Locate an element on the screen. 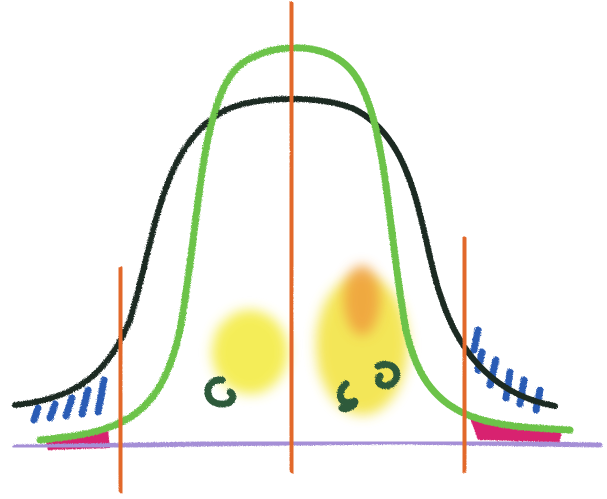 The image size is (607, 499). curls is located at coordinates (302, 387).